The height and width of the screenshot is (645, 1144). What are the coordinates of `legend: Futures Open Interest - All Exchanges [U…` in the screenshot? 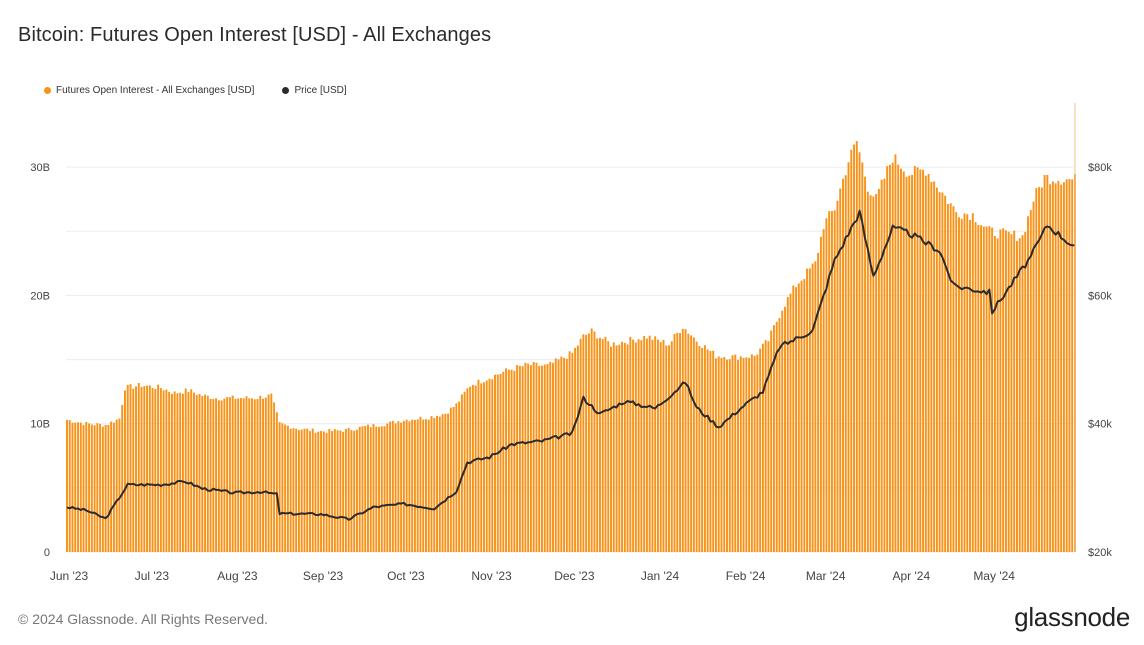 It's located at (195, 90).